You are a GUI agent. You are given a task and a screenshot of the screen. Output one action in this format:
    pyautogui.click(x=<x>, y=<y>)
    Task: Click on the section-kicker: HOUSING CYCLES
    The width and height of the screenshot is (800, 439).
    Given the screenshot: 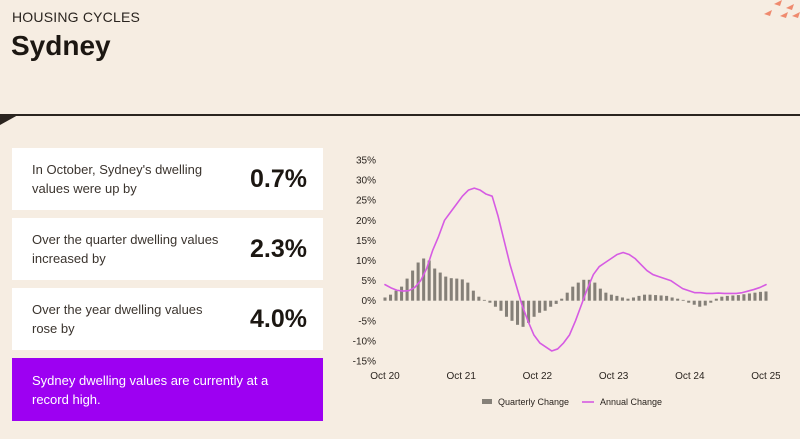 What is the action you would take?
    pyautogui.click(x=76, y=17)
    